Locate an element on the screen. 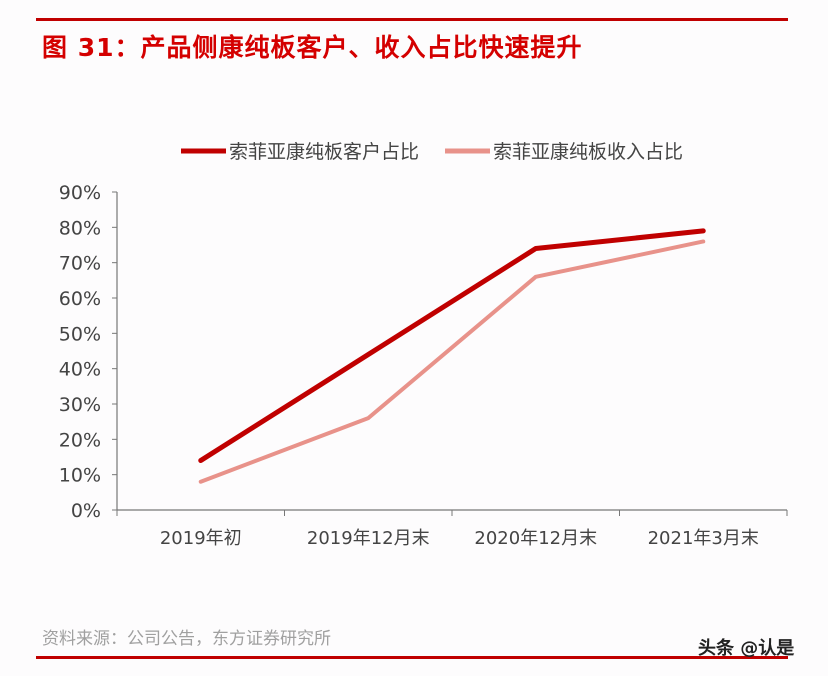 This screenshot has height=676, width=828. bottom-rule is located at coordinates (412, 657).